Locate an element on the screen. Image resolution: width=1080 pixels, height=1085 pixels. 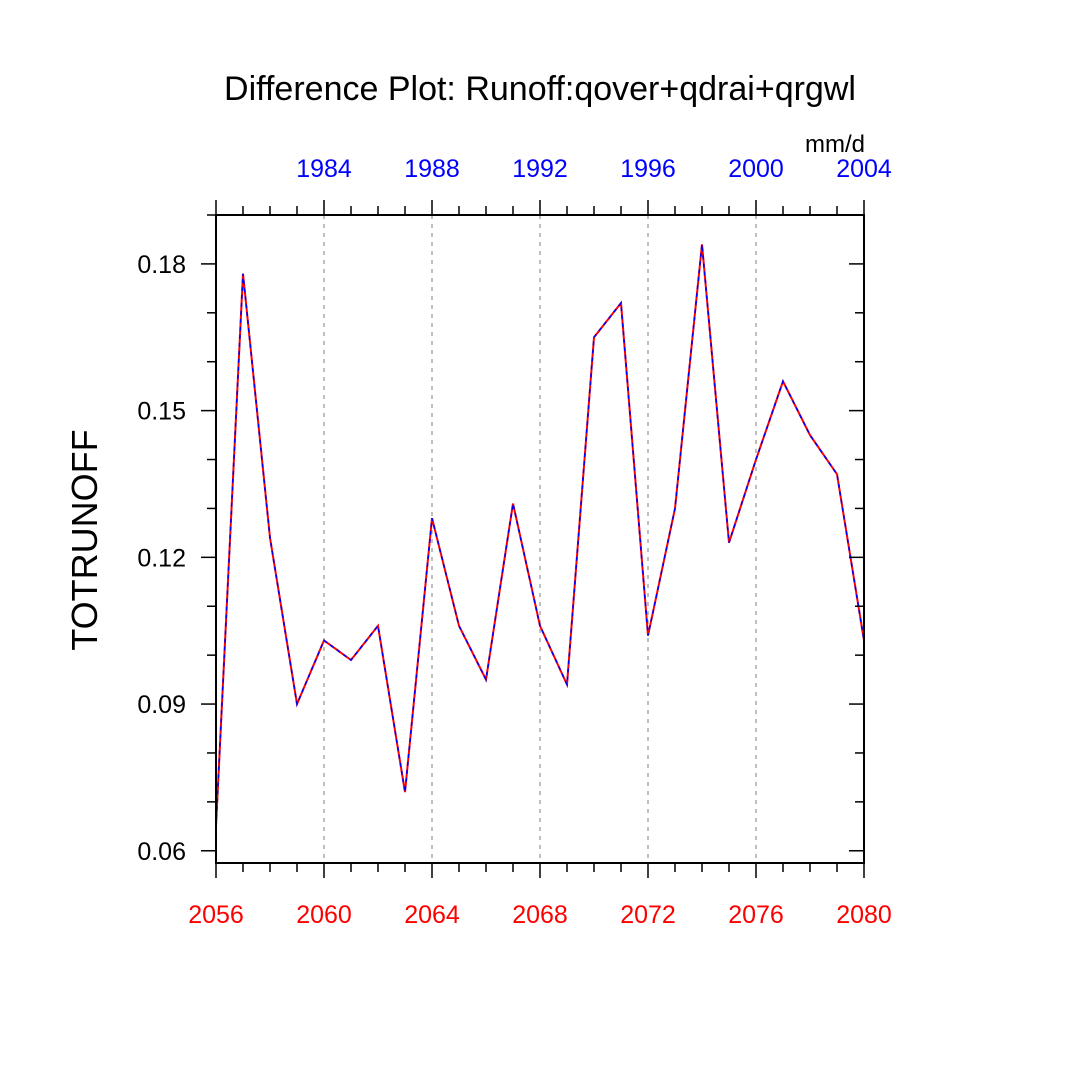
x-bottom-tick-label: 2072 is located at coordinates (648, 915).